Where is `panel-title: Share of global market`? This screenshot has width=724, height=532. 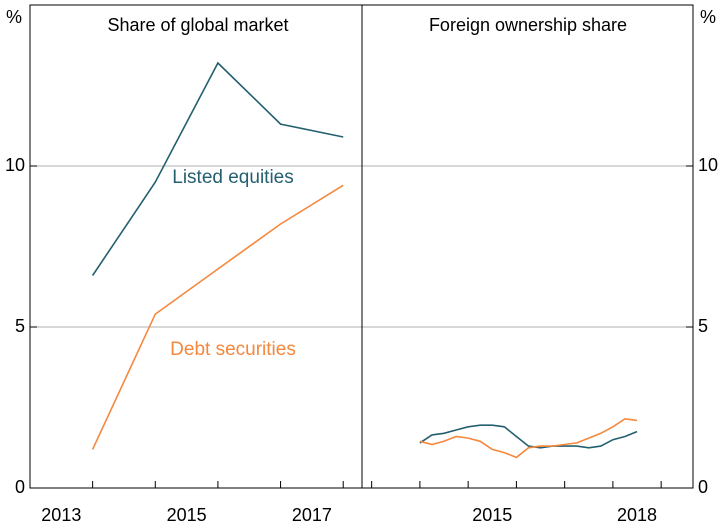 panel-title: Share of global market is located at coordinates (197, 25).